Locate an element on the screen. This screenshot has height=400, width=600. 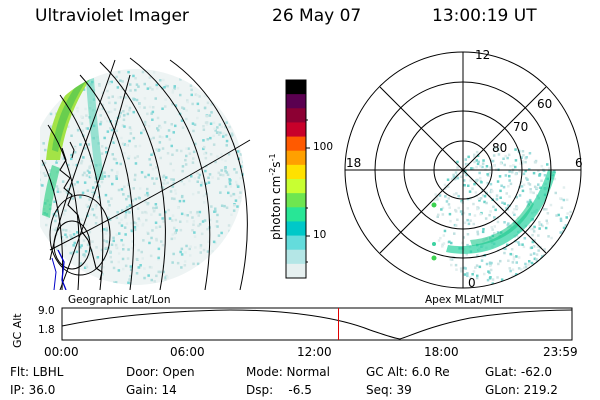
colorbar-tick-10: 10 is located at coordinates (320, 235).